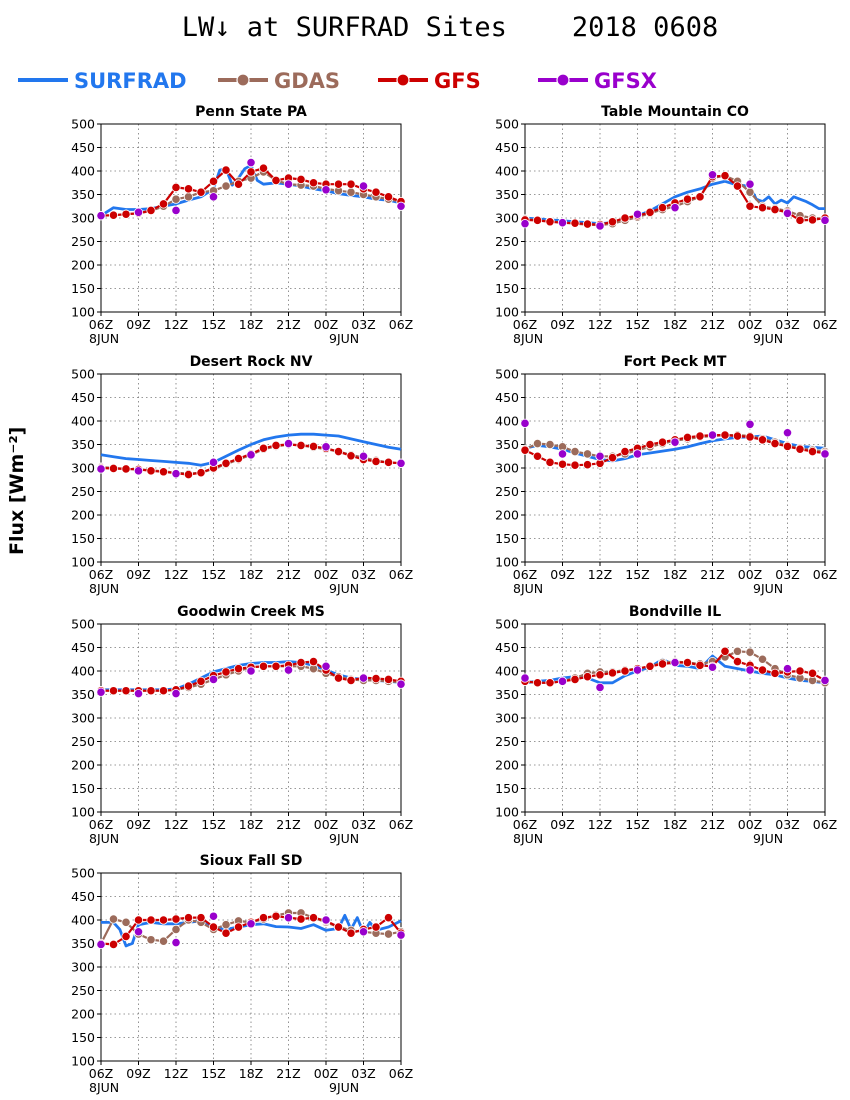  Describe the element at coordinates (768, 588) in the screenshot. I see `x-date-label: 9JUN` at that location.